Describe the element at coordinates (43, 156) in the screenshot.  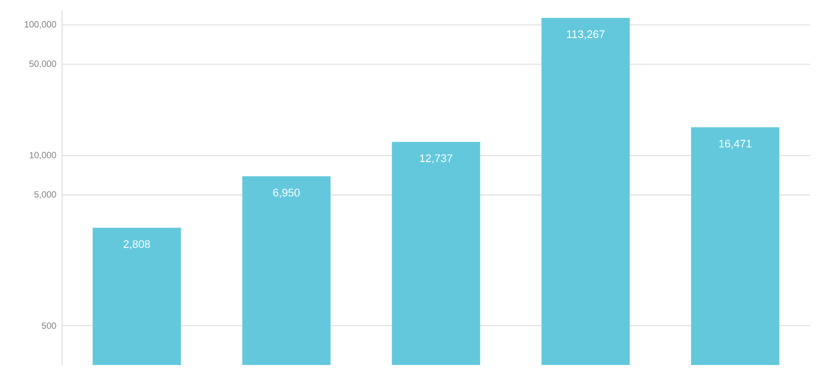
I see `y-tick-label: 10,000` at that location.